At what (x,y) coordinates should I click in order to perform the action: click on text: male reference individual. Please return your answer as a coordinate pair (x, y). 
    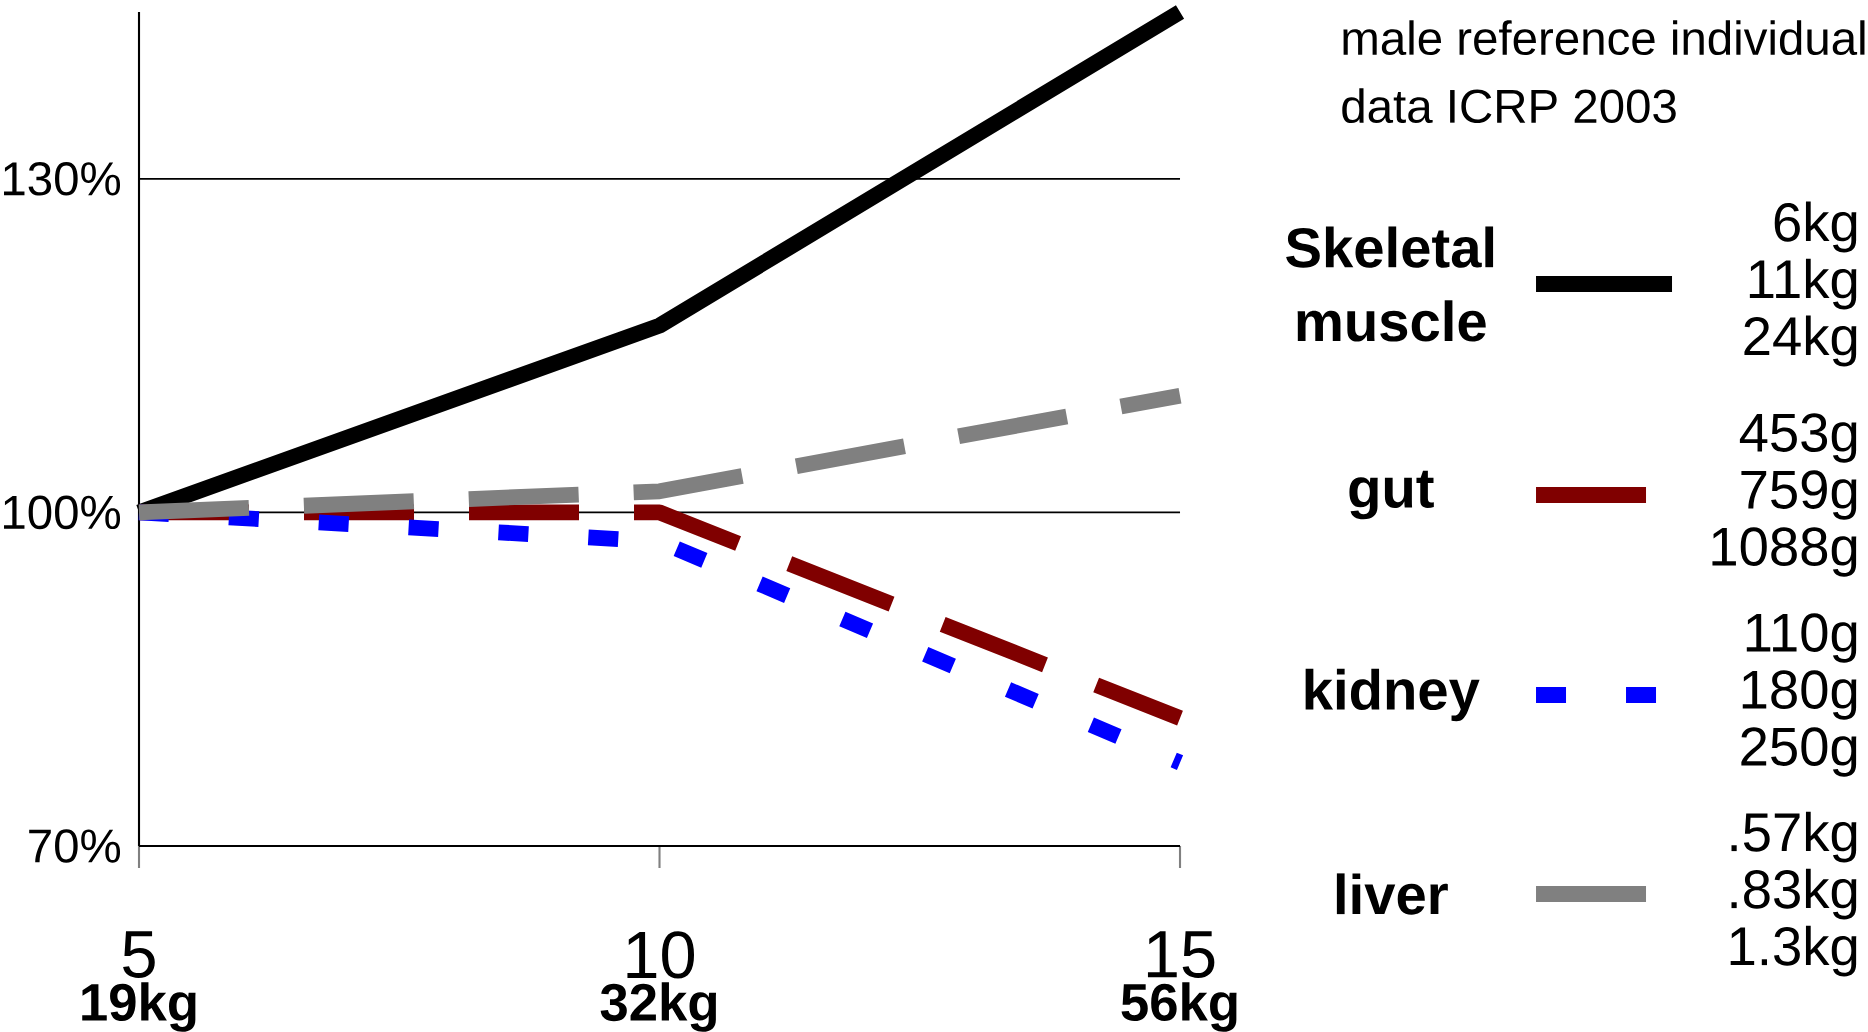
    Looking at the image, I should click on (1604, 38).